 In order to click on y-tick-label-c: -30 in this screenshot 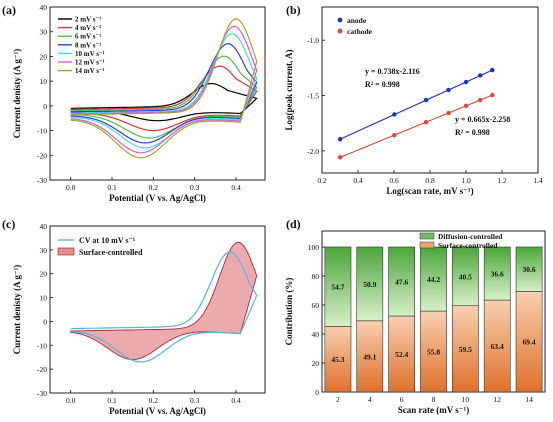, I will do `click(42, 393)`.